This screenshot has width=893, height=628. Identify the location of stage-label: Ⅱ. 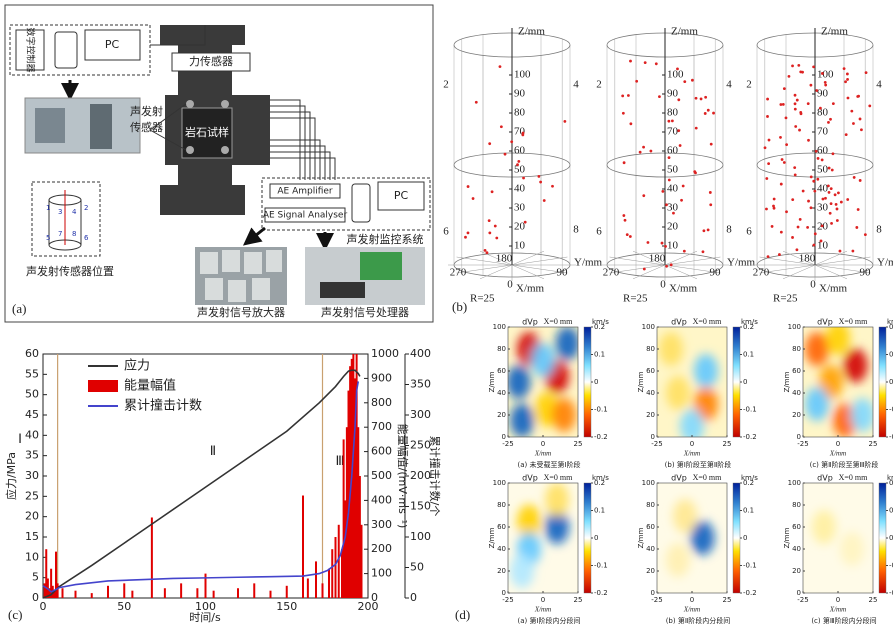
(213, 450).